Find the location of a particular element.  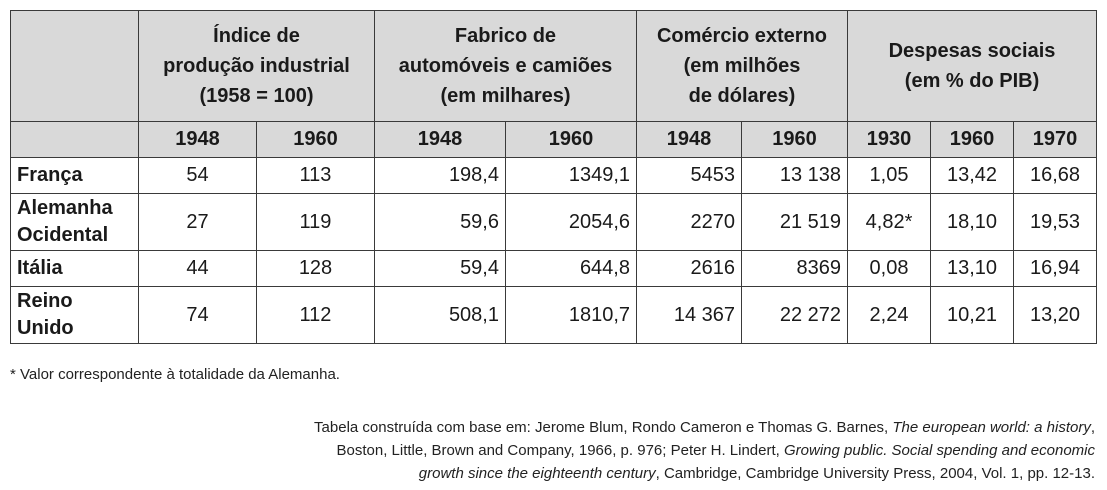

table-cell: 10,21 is located at coordinates (972, 315).